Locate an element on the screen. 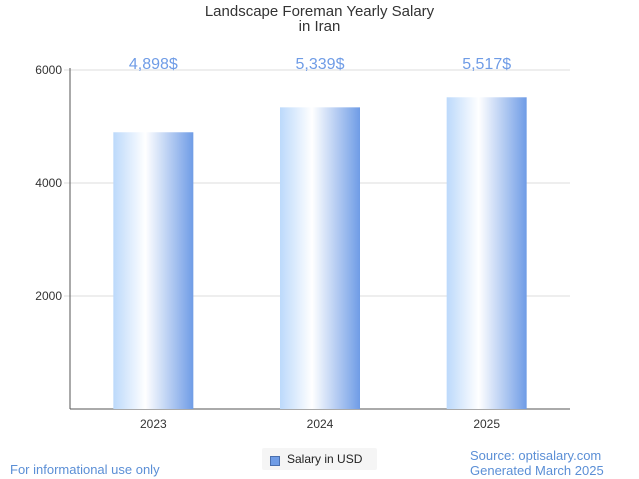 This screenshot has width=639, height=479. chart-title-line2: in Iran is located at coordinates (319, 26).